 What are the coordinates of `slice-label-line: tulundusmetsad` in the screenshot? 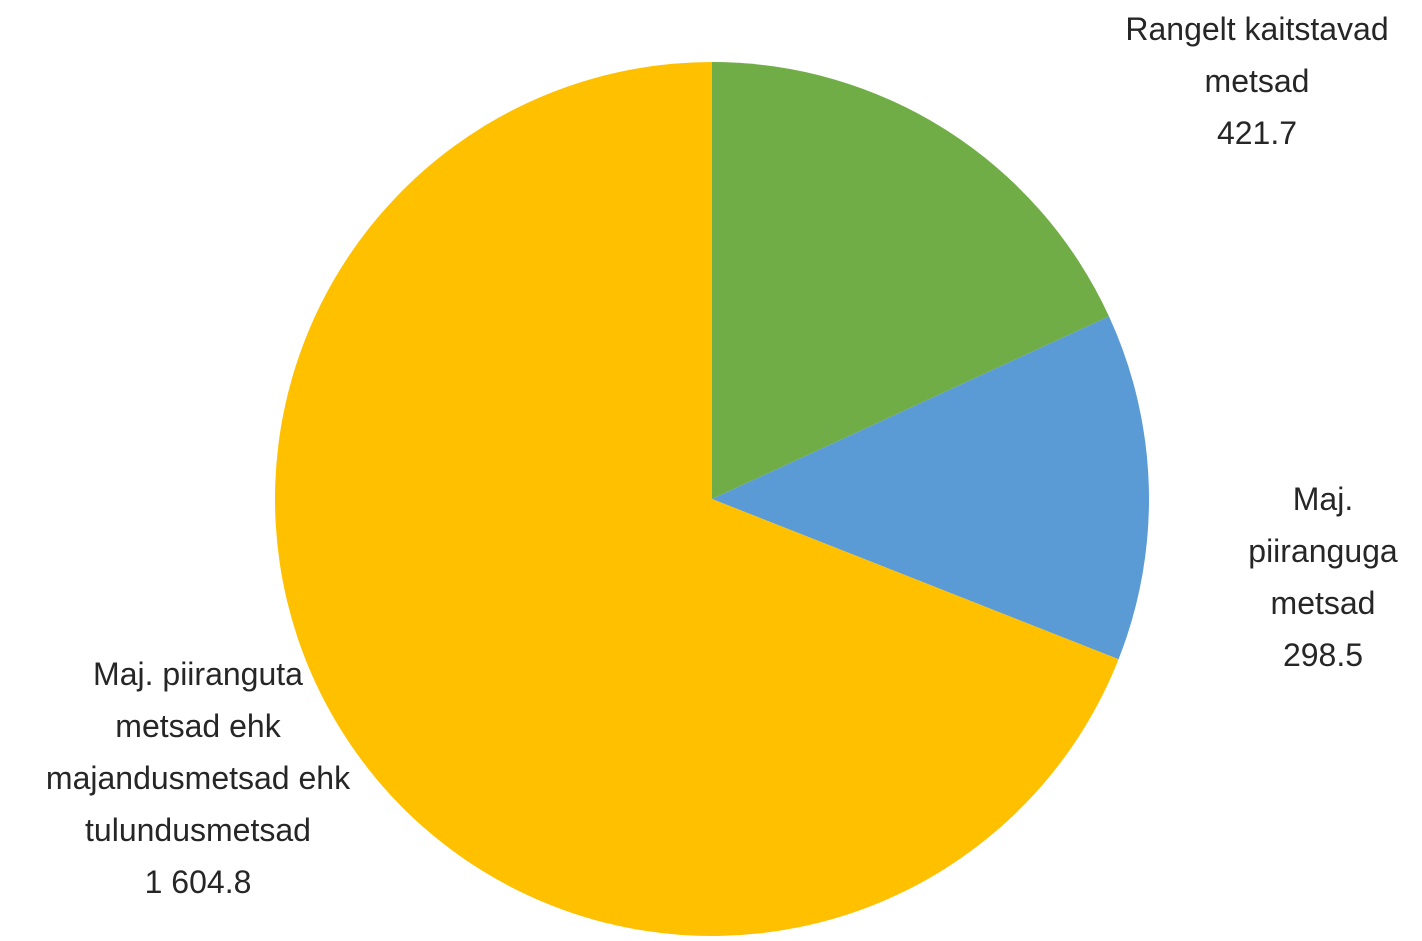 It's located at (198, 830).